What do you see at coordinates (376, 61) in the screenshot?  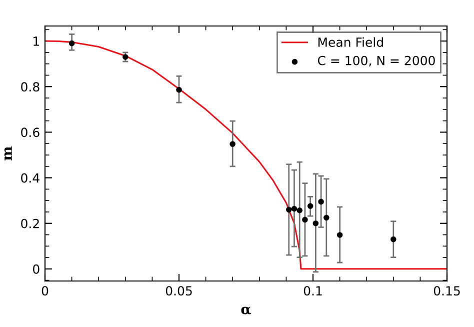 I see `legend-label: C = 100, N = 2000` at bounding box center [376, 61].